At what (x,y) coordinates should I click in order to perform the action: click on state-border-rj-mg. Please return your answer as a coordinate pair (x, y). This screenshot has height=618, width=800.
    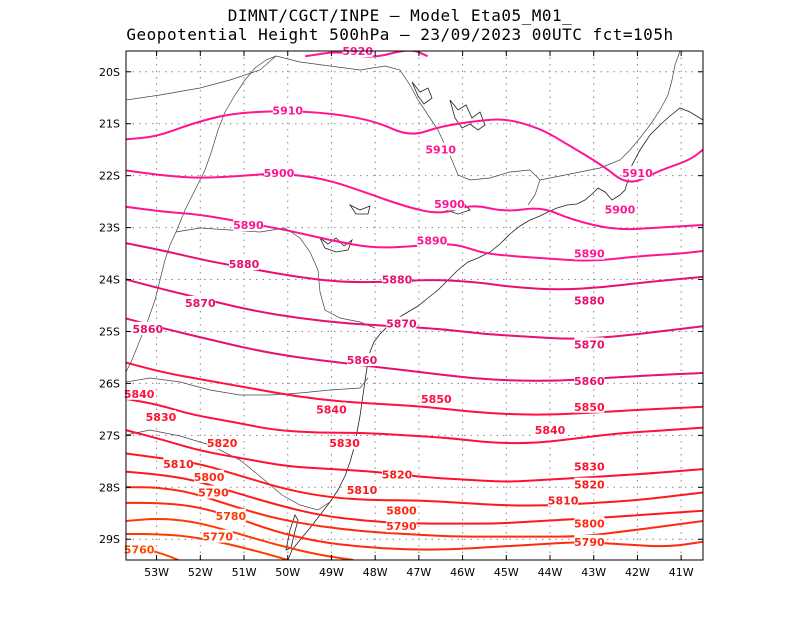
    Looking at the image, I should click on (595, 152).